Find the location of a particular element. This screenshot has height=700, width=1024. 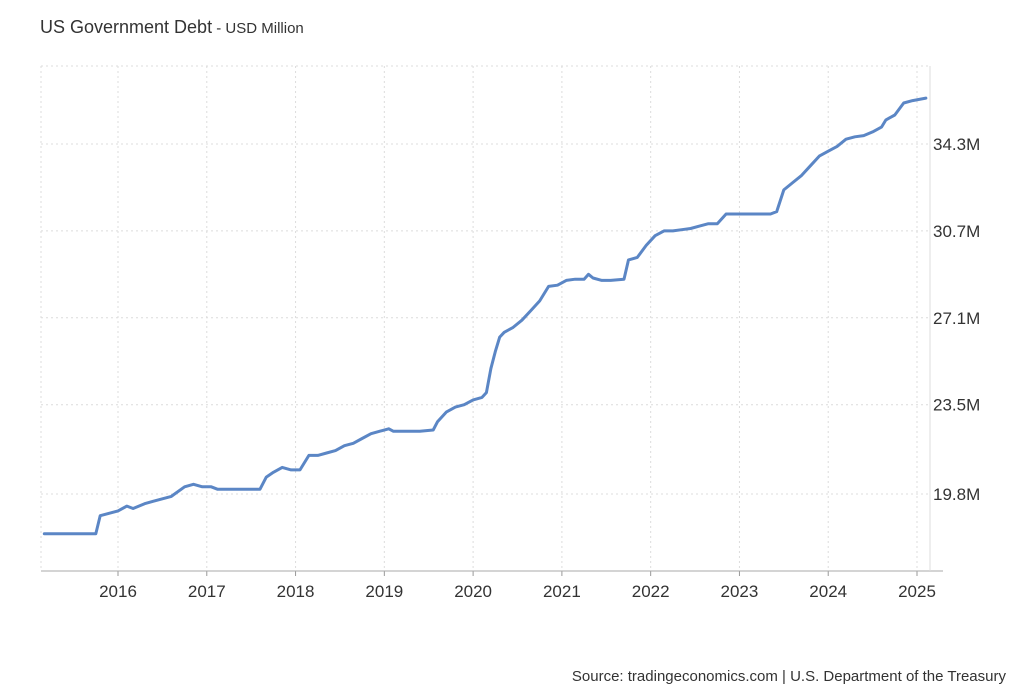

y-tick-label: 23.5M is located at coordinates (956, 405).